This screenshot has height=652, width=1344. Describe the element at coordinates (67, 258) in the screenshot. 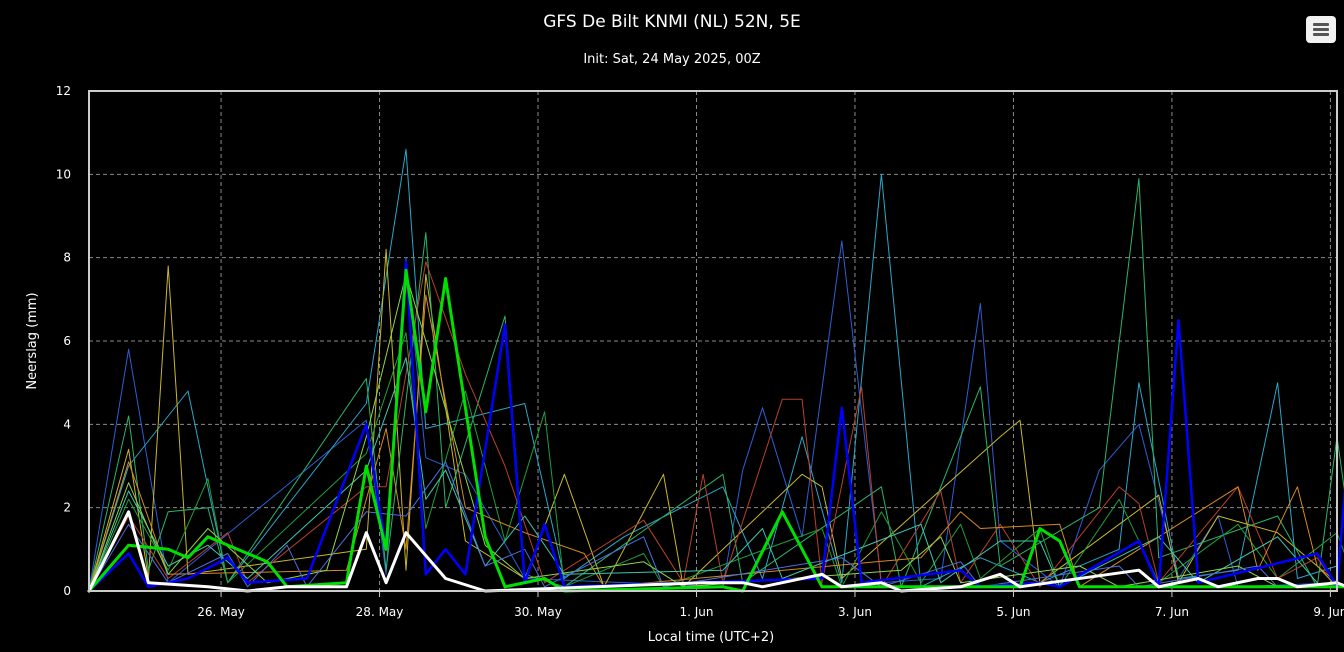

I see `y-tick-label: 8` at that location.